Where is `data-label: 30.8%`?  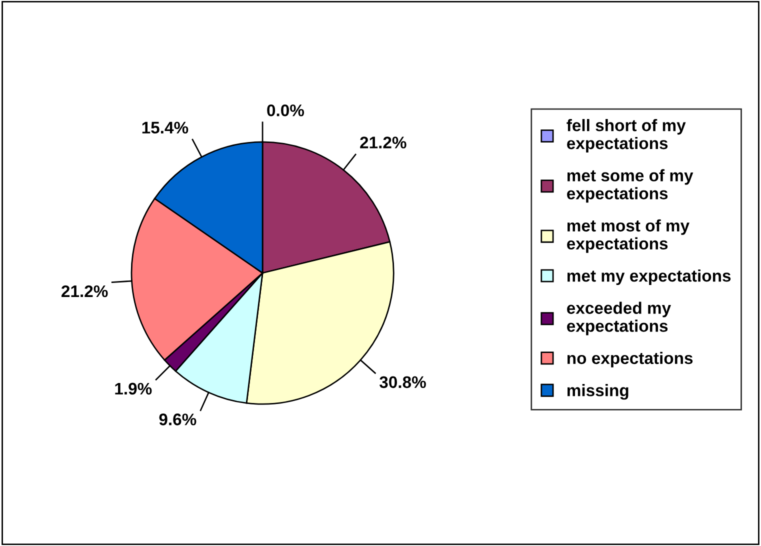 data-label: 30.8% is located at coordinates (403, 382).